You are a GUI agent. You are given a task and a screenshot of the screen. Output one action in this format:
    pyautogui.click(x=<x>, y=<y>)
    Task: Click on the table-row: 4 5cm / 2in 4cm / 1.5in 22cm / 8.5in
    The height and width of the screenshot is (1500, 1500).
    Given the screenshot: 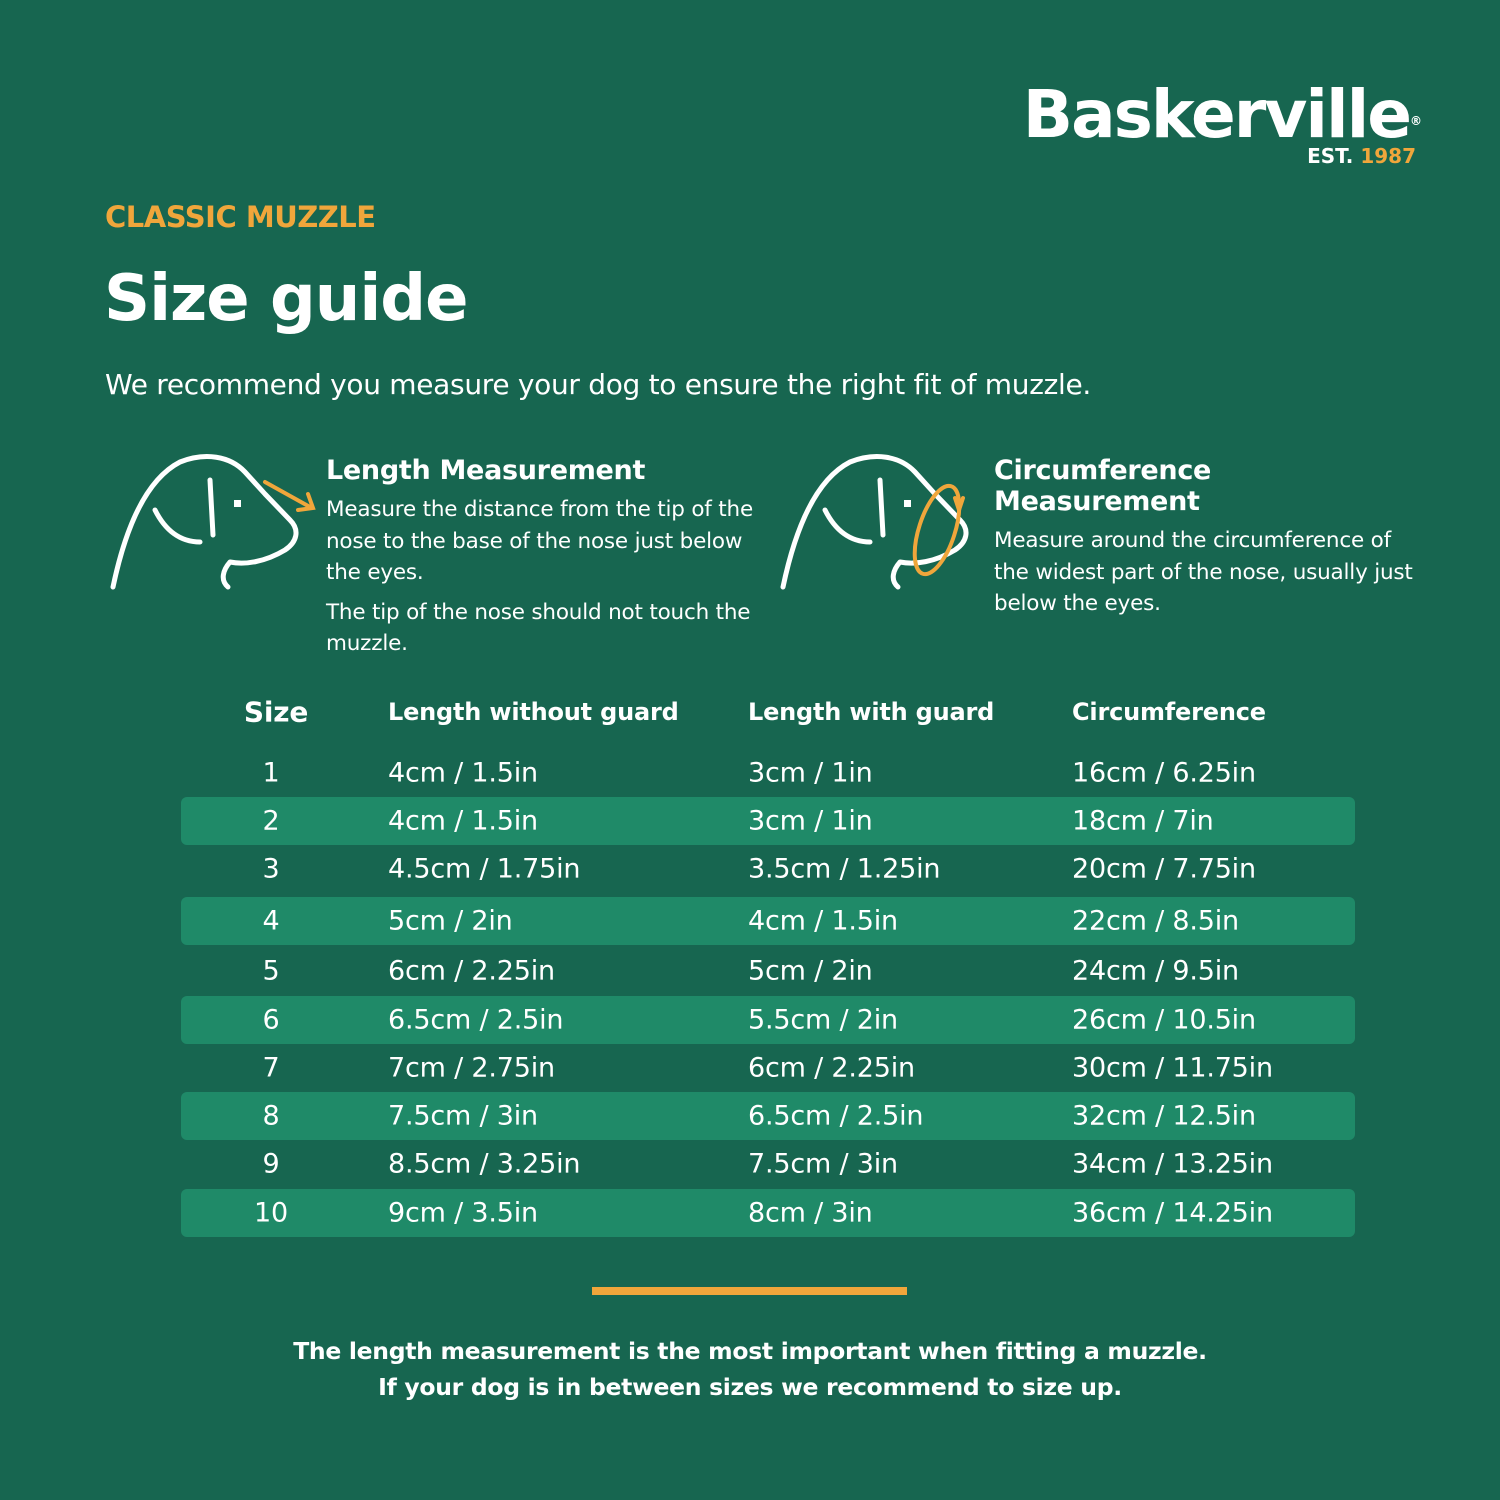 What is the action you would take?
    pyautogui.click(x=768, y=921)
    